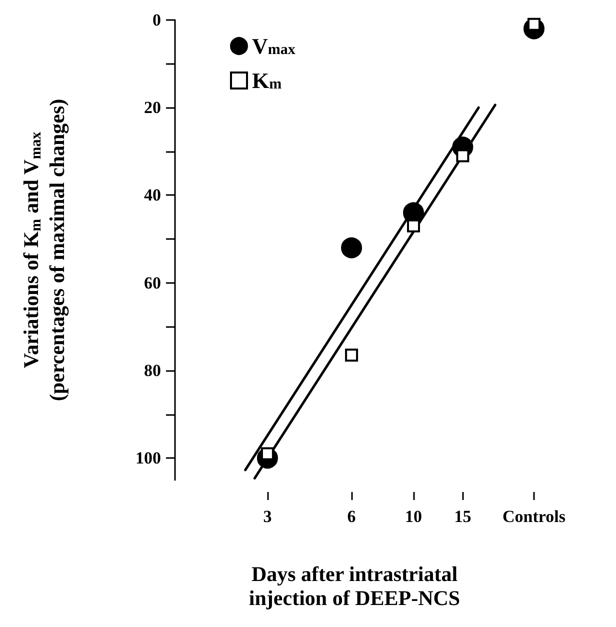  What do you see at coordinates (274, 46) in the screenshot?
I see `legend-label: Vmax` at bounding box center [274, 46].